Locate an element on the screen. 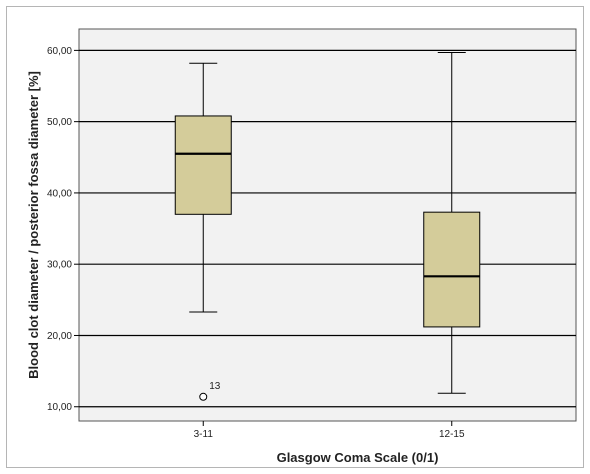  y-tick-label: 50,00 is located at coordinates (59, 122).